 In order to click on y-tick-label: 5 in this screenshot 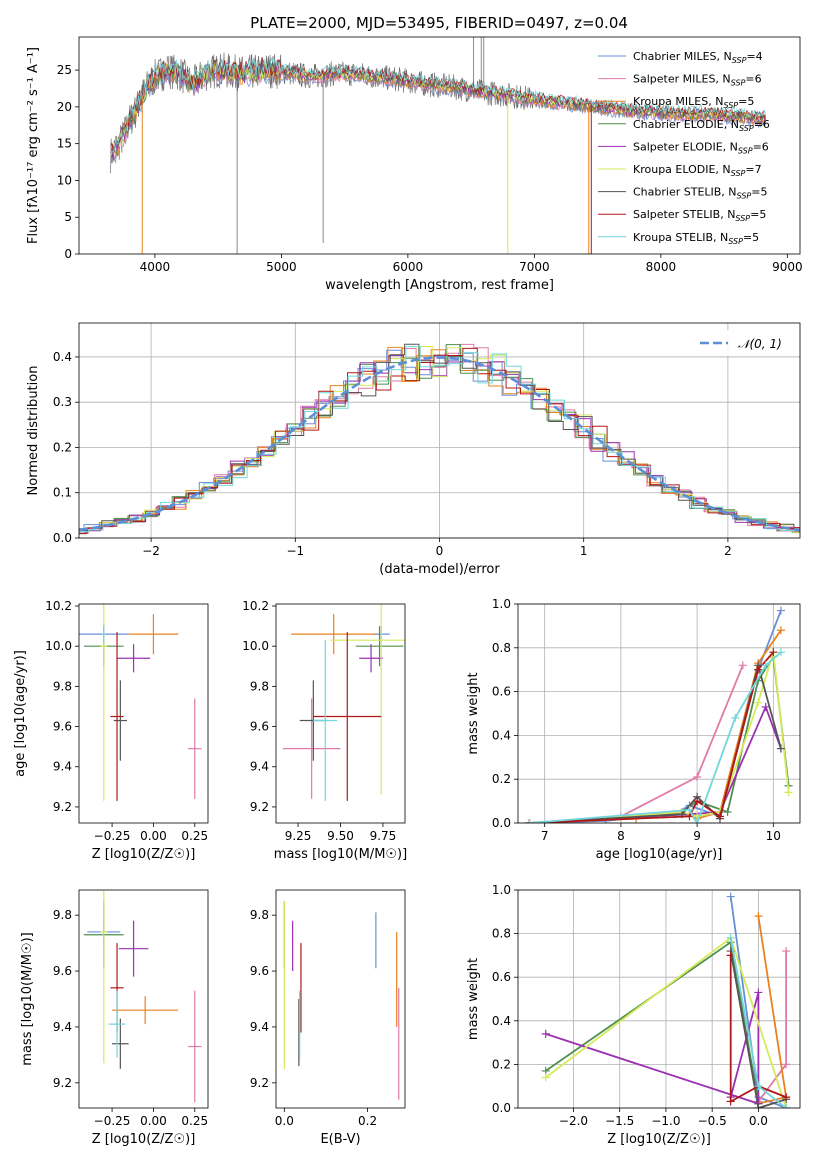, I will do `click(68, 217)`.